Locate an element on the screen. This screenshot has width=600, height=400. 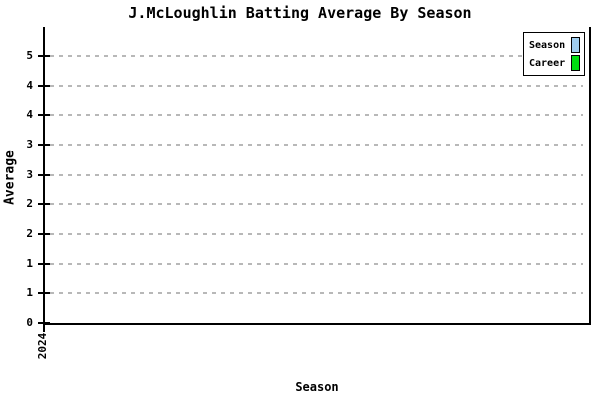
career-swatch is located at coordinates (575, 63).